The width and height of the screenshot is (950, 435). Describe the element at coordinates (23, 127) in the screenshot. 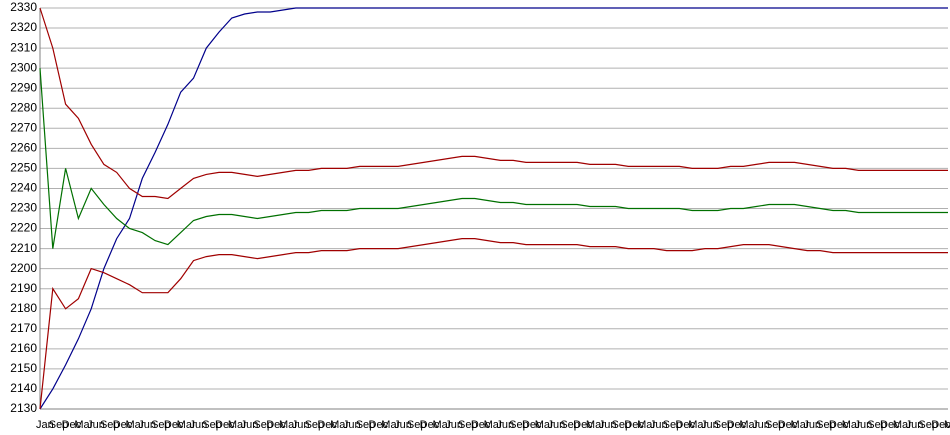

I see `y-tick-label: 2270` at that location.